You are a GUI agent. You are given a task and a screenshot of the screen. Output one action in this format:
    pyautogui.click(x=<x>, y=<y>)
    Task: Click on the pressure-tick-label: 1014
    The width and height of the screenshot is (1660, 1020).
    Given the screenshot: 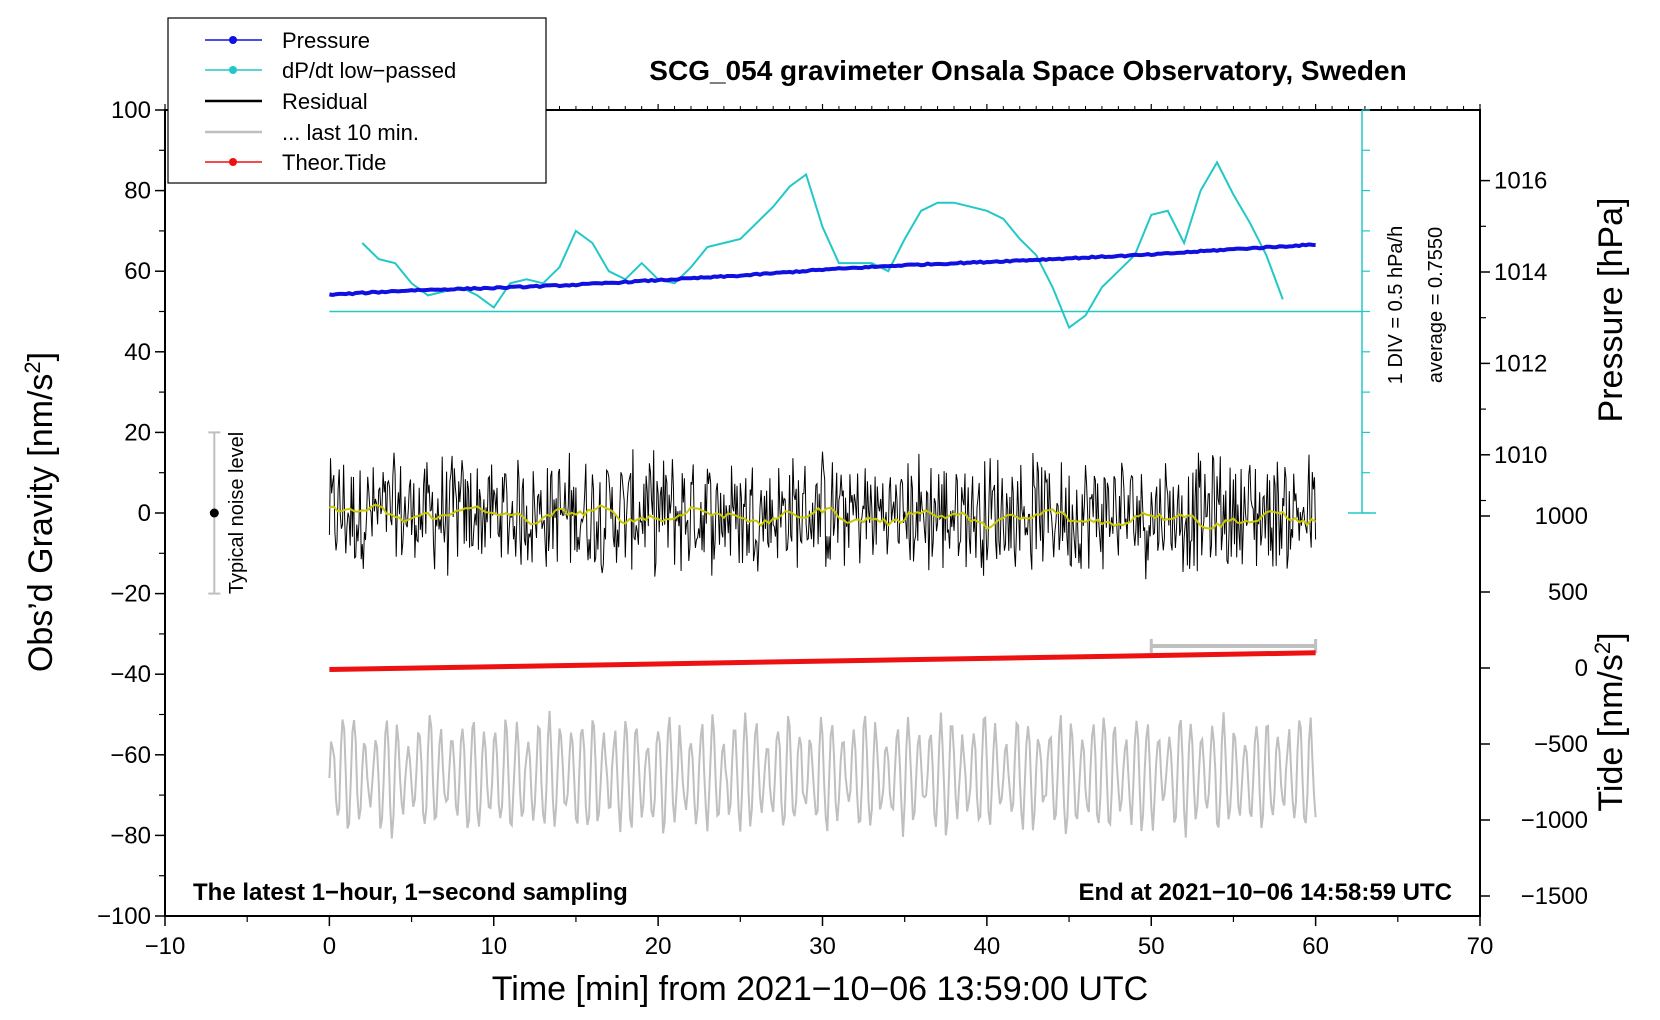 What is the action you would take?
    pyautogui.click(x=1520, y=272)
    